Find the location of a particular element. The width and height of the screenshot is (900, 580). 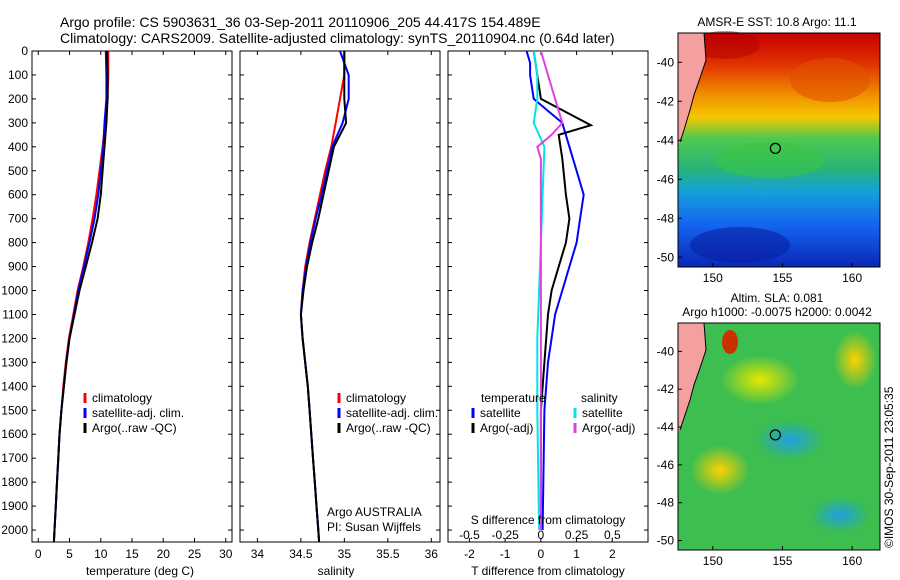

depth-tick-label: 1400 is located at coordinates (14, 386).